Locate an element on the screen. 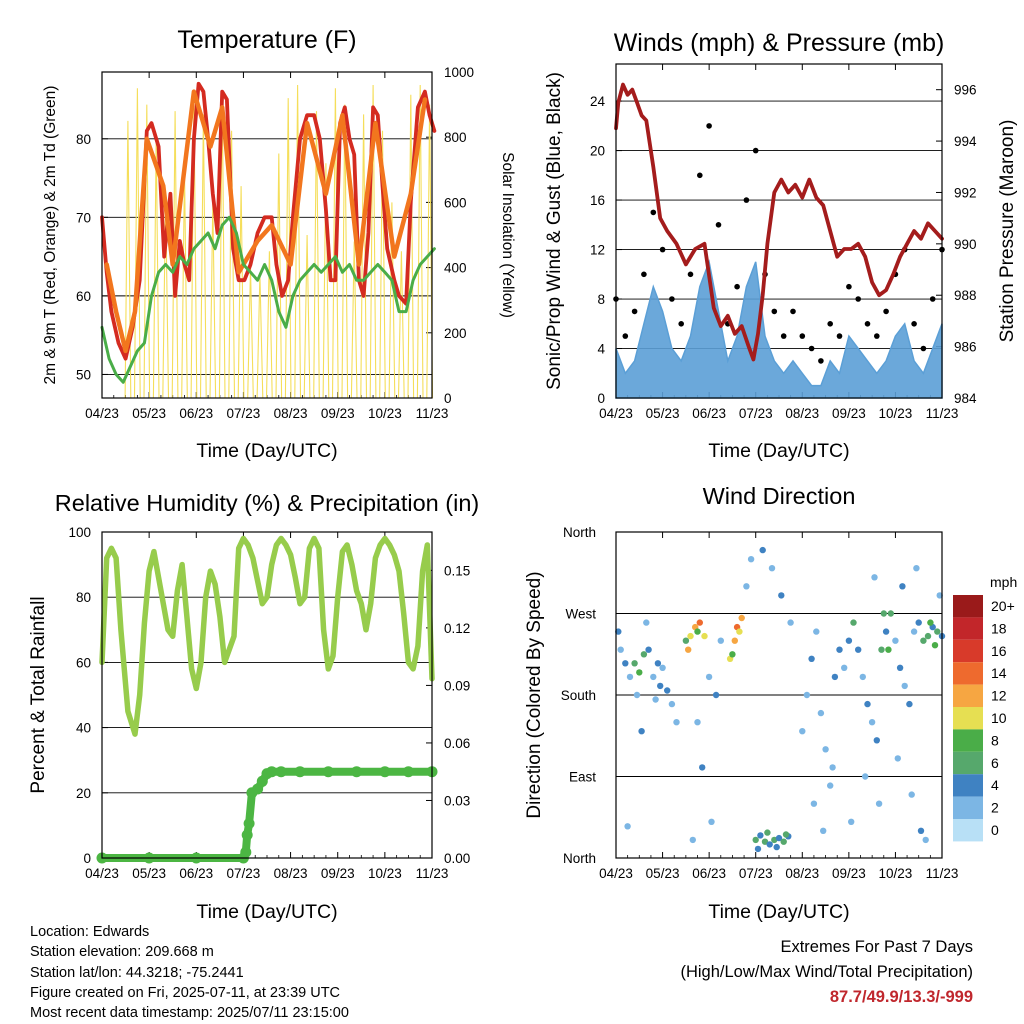  series-2m-td is located at coordinates (268, 299).